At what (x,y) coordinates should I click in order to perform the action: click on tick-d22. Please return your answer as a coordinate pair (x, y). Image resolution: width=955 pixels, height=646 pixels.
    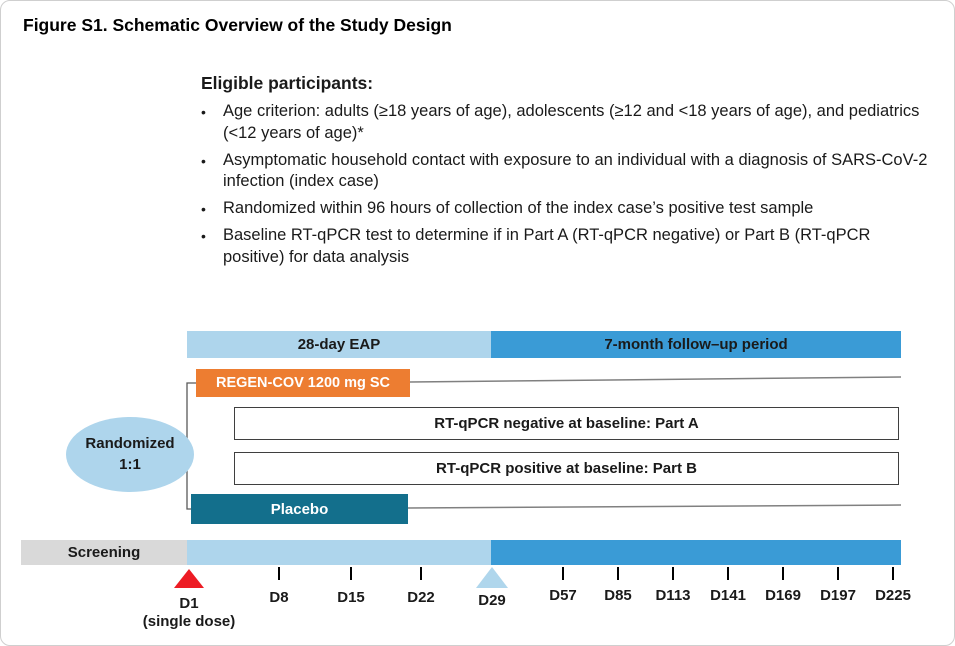
    Looking at the image, I should click on (421, 573).